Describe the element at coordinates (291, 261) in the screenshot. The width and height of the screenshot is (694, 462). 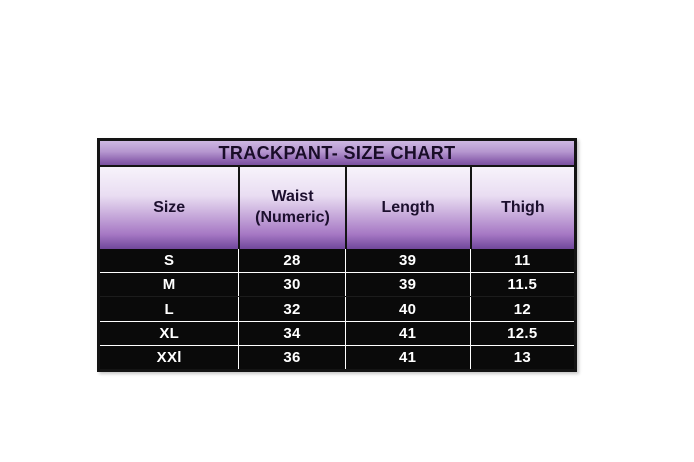
I see `cell-waist: 28` at that location.